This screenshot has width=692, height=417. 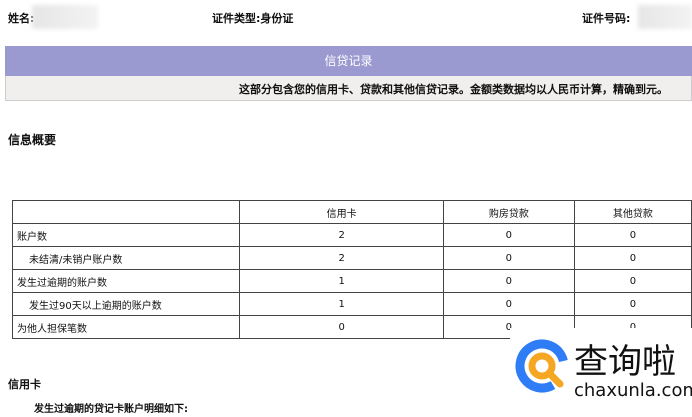 What do you see at coordinates (665, 17) in the screenshot?
I see `id-number-redacted` at bounding box center [665, 17].